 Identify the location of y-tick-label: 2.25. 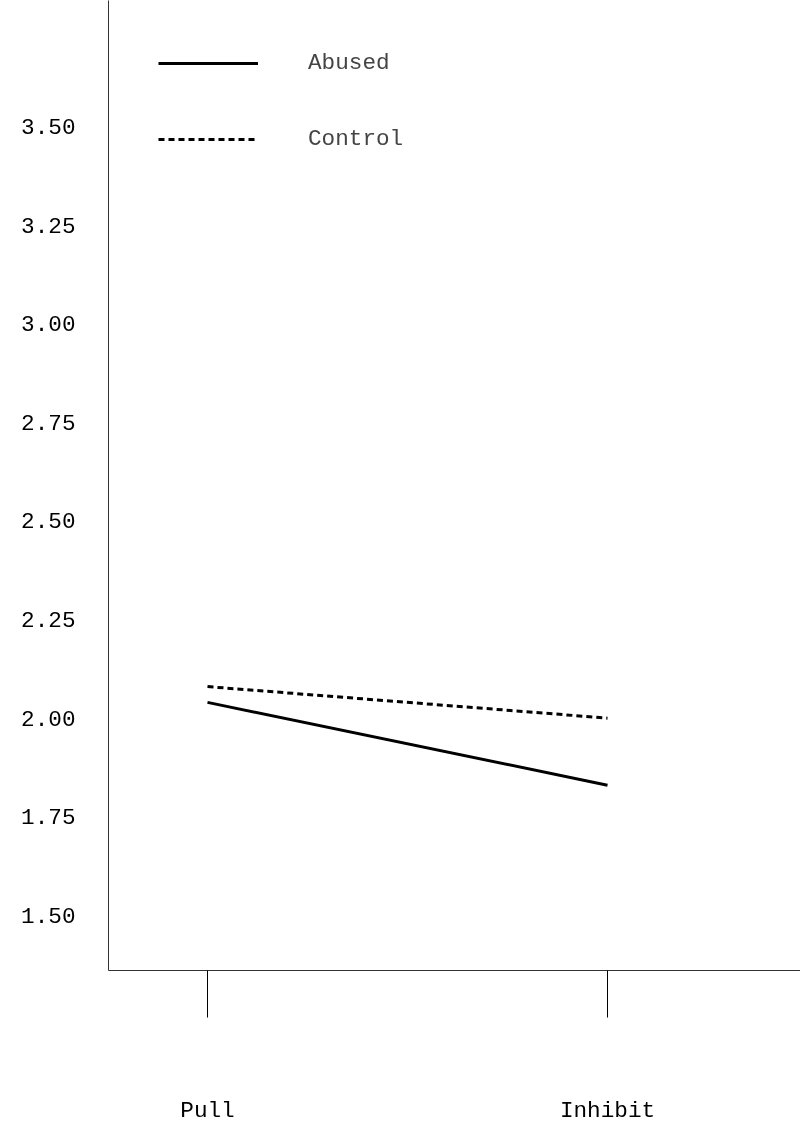
(48, 621).